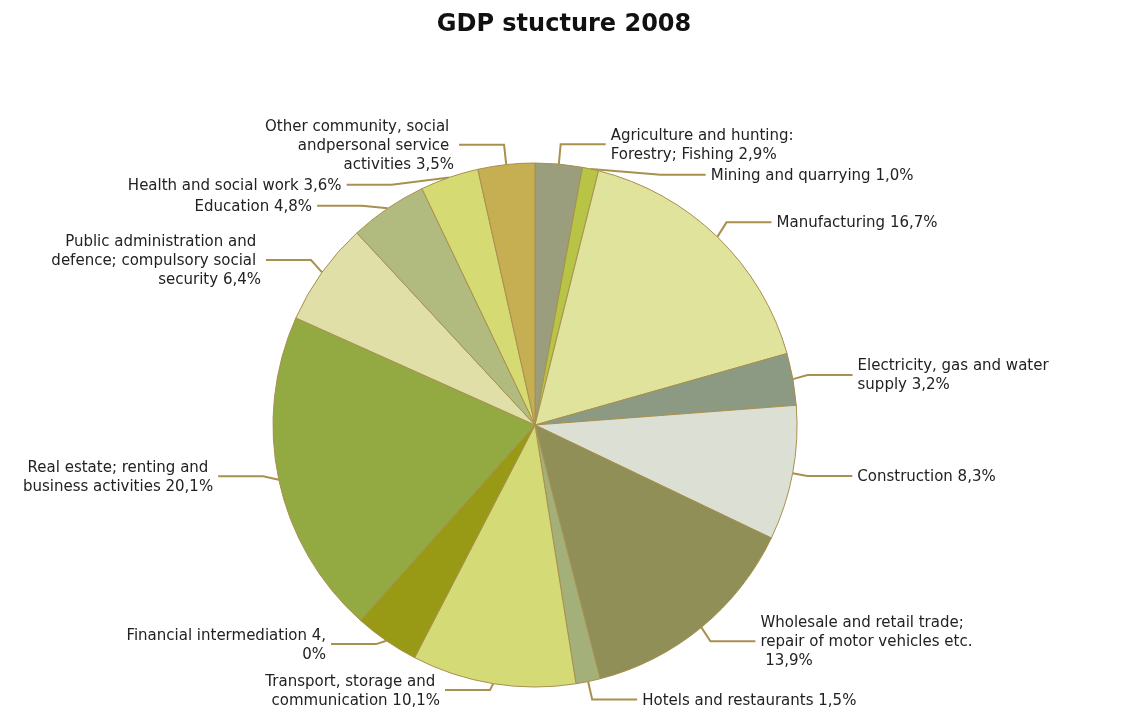 This screenshot has width=1128, height=710. What do you see at coordinates (352, 690) in the screenshot?
I see `slice-label: Transport, storage and communication 10,1%` at bounding box center [352, 690].